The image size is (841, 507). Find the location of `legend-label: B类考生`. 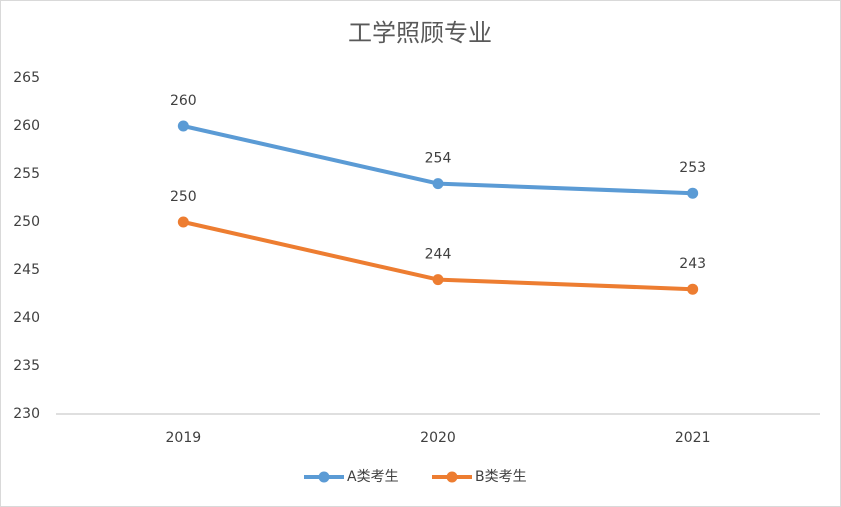

legend-label: B类考生 is located at coordinates (501, 477).